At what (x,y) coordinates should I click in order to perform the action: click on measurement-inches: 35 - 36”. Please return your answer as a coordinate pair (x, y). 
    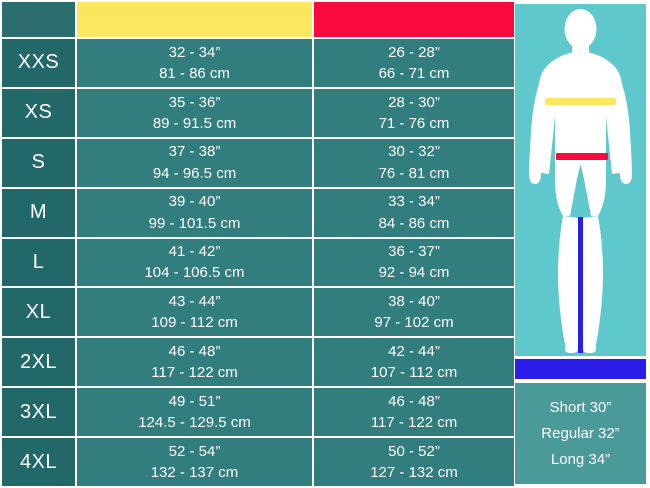
    Looking at the image, I should click on (194, 102).